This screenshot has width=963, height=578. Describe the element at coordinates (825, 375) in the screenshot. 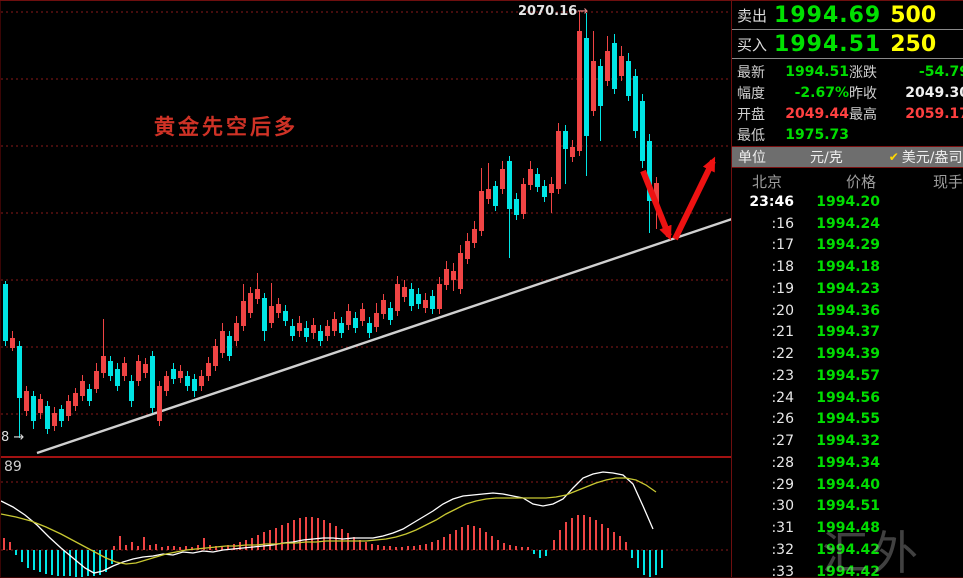

I see `tick-row: :23 1994.57` at that location.